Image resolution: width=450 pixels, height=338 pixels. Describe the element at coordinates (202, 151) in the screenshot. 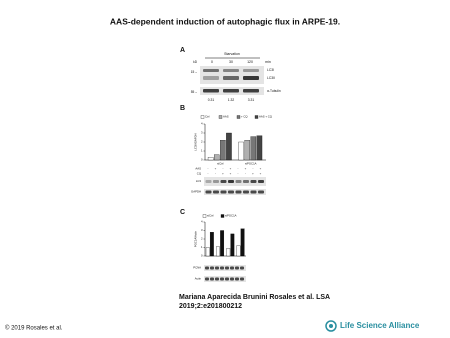

I see `y-tick-label: 1` at that location.